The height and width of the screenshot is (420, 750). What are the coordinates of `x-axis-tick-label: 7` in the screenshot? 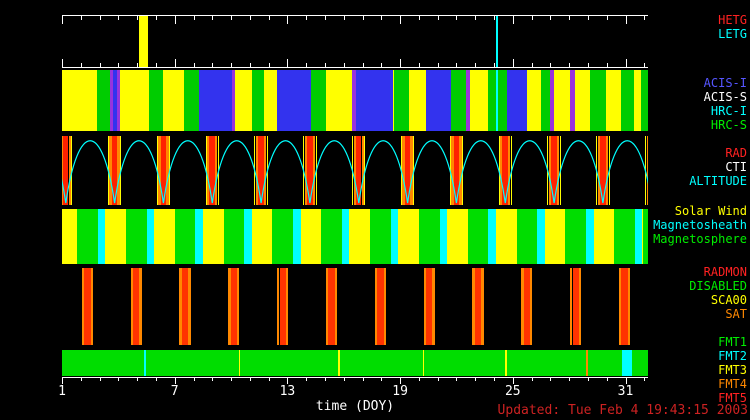 It's located at (174, 391).